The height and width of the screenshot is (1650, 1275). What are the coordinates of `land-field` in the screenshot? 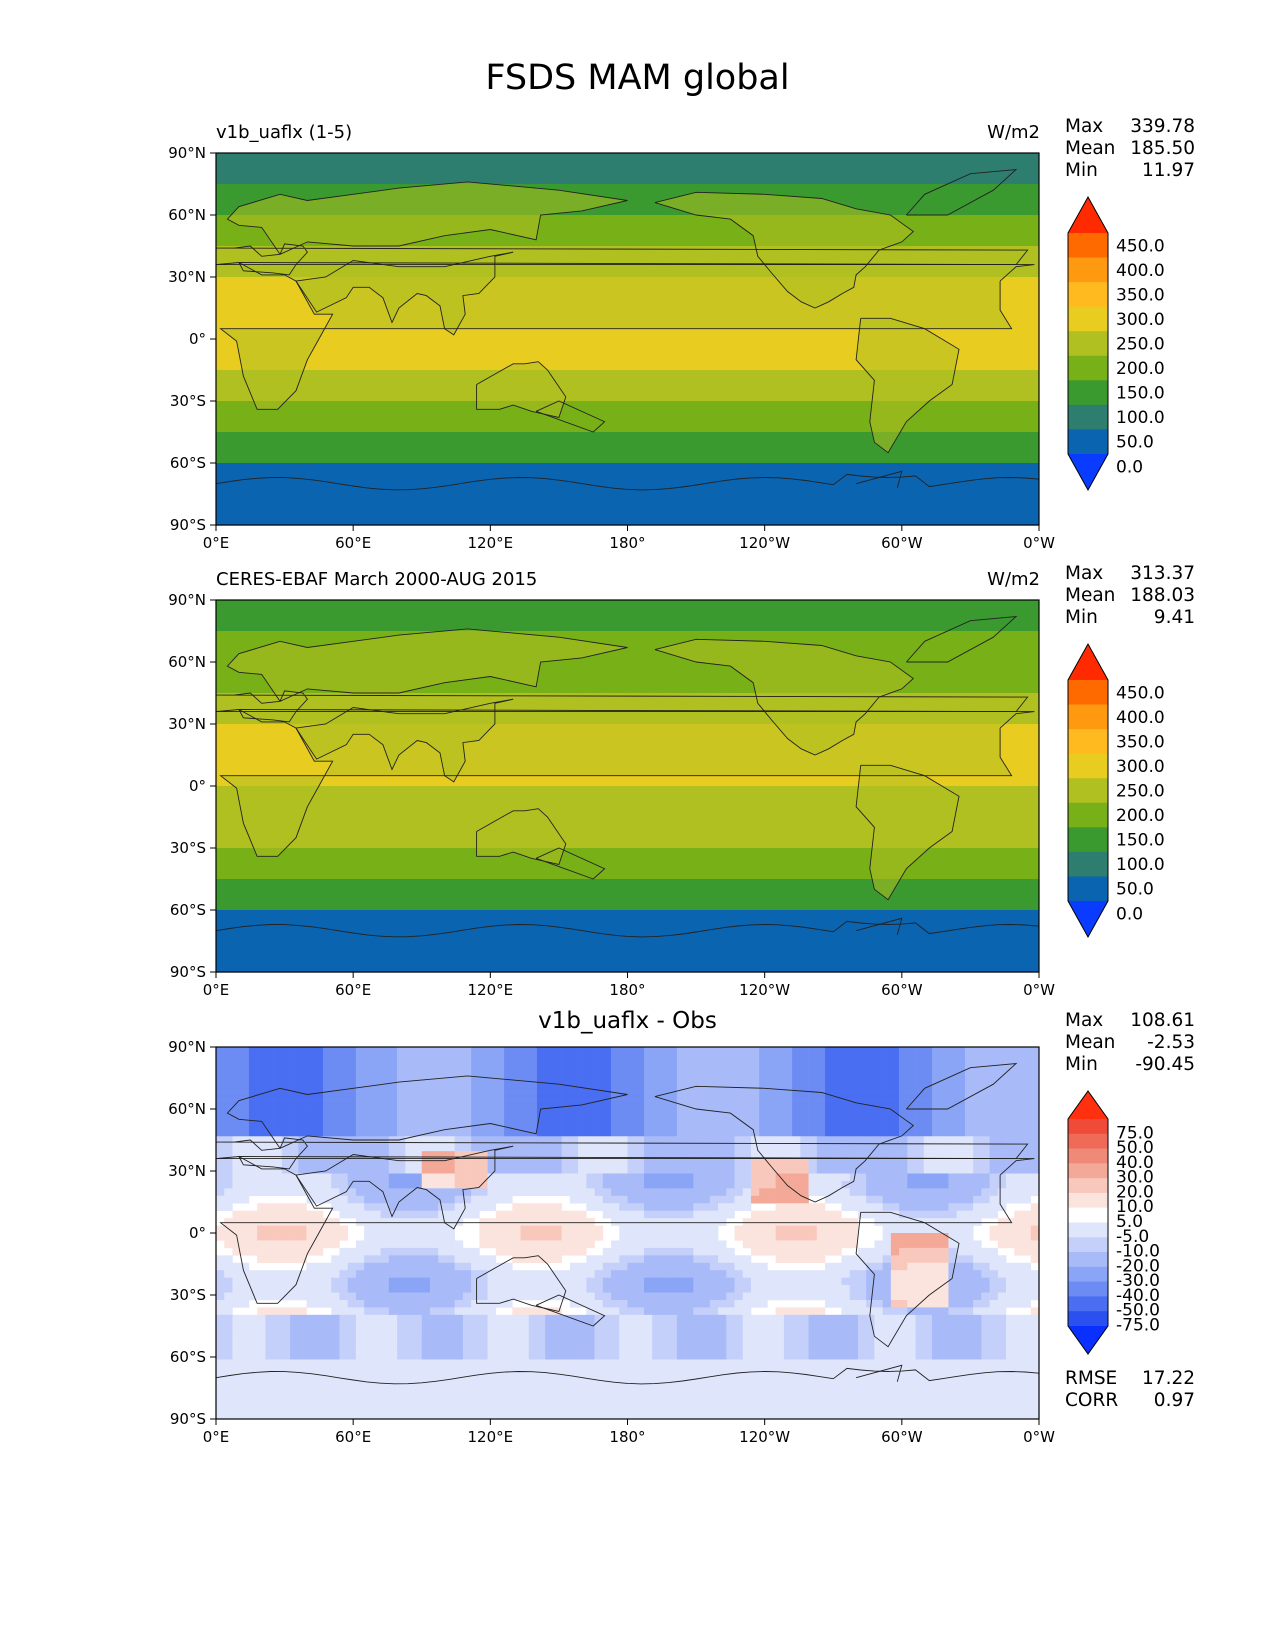 It's located at (427, 665).